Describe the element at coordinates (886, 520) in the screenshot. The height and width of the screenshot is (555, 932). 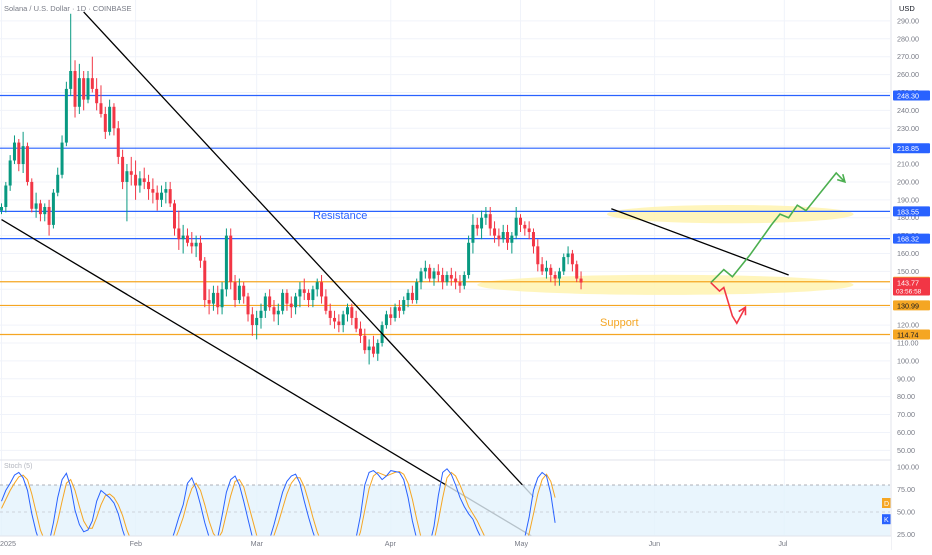
I see `oscillator-marker-label: K` at that location.